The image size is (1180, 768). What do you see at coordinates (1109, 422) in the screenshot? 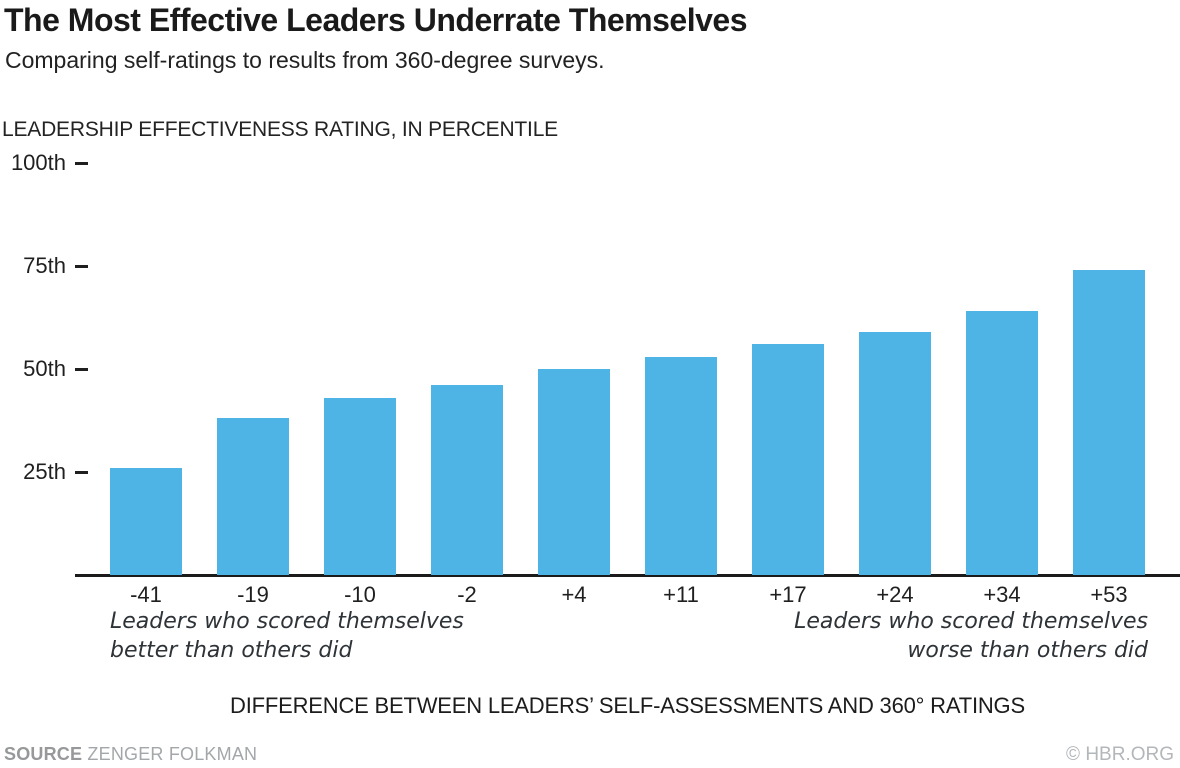
I see `bar-+53` at bounding box center [1109, 422].